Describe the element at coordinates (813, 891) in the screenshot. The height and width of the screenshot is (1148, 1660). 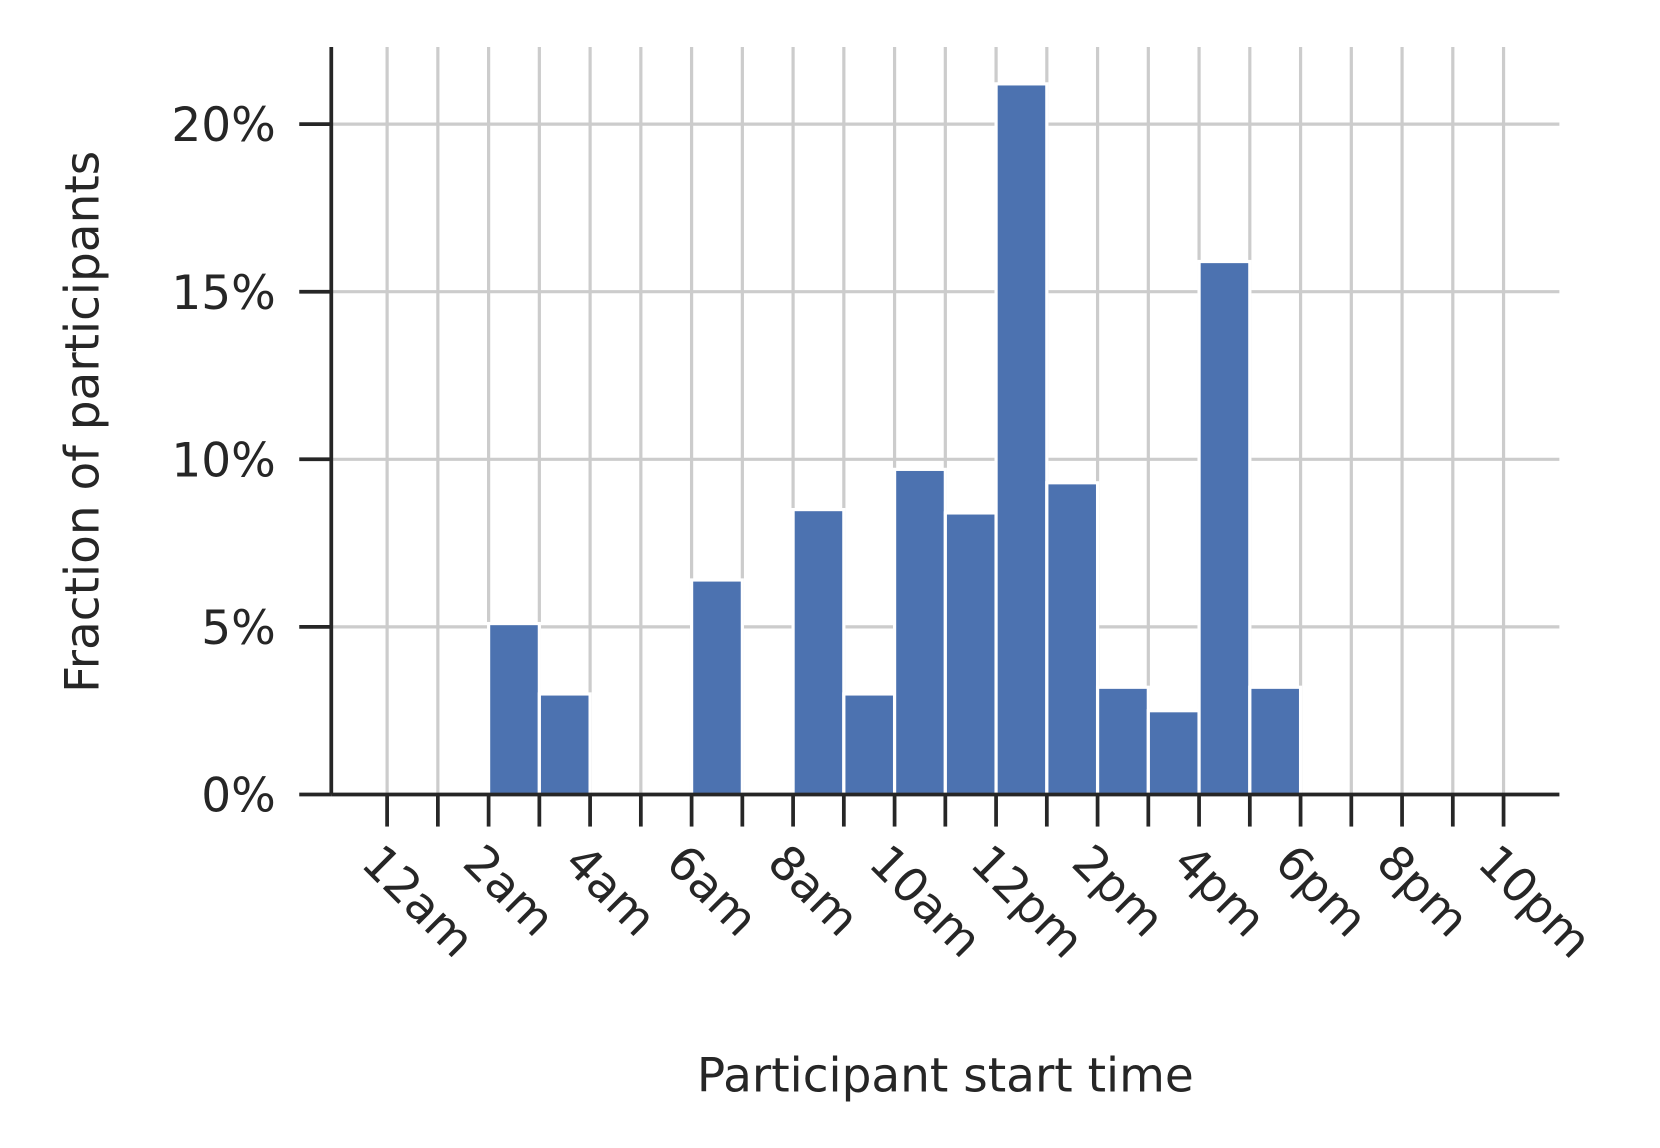
I see `x-tick-label: 8am` at that location.